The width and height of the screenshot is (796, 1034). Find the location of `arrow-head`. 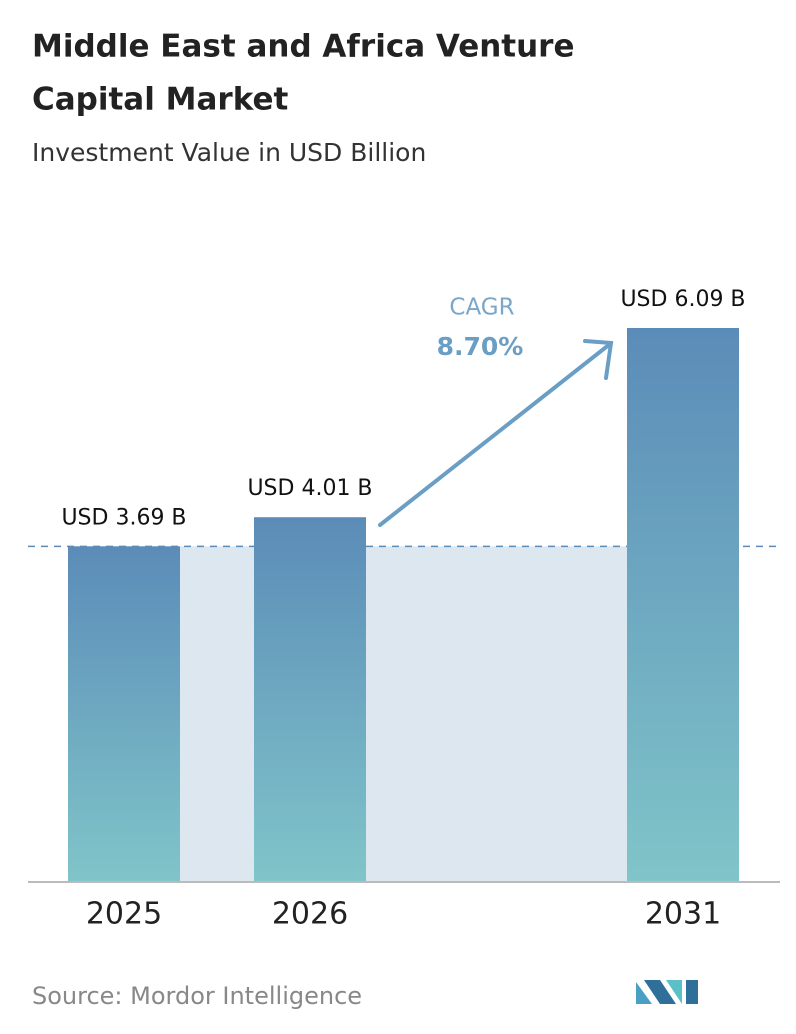

arrow-head is located at coordinates (598, 359).